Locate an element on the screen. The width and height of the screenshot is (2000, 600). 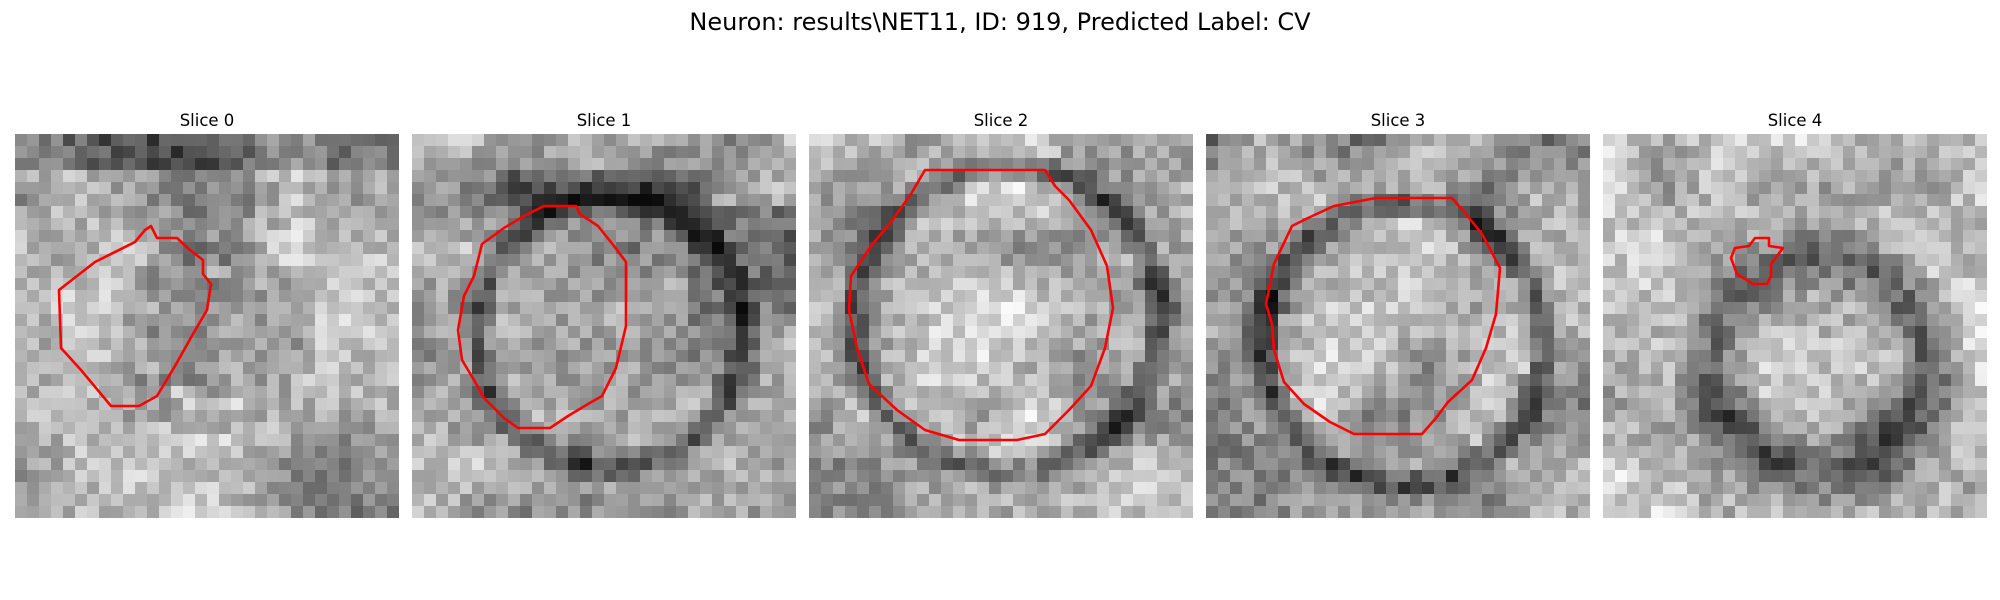
slice-title-1: Slice 1 is located at coordinates (604, 120).